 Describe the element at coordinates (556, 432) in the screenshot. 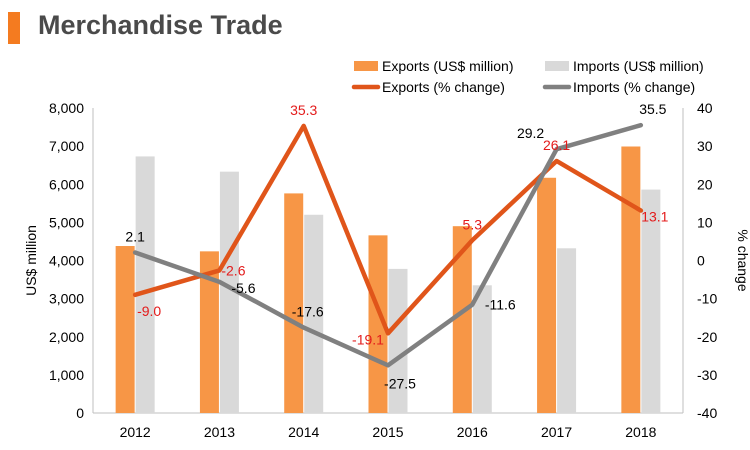

I see `x-tick-label: 2017` at that location.